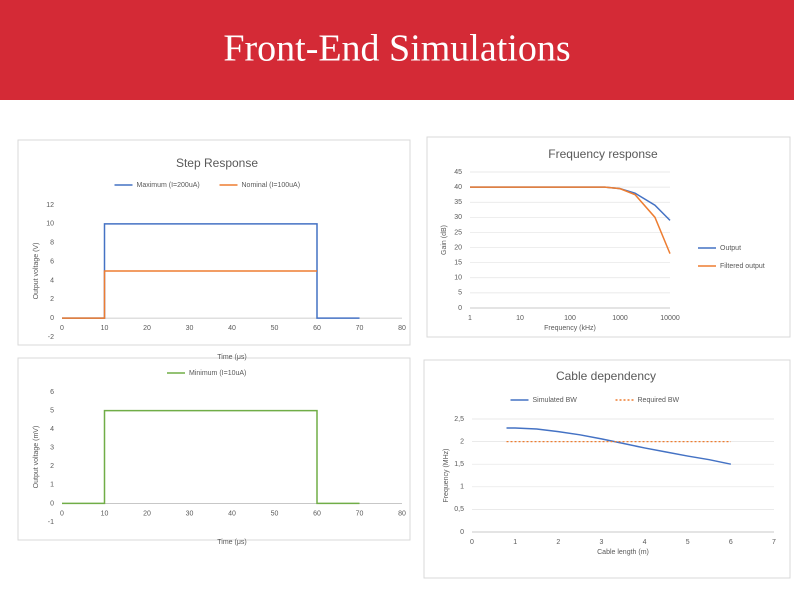  Describe the element at coordinates (458, 217) in the screenshot. I see `y-tick-label: 30` at that location.